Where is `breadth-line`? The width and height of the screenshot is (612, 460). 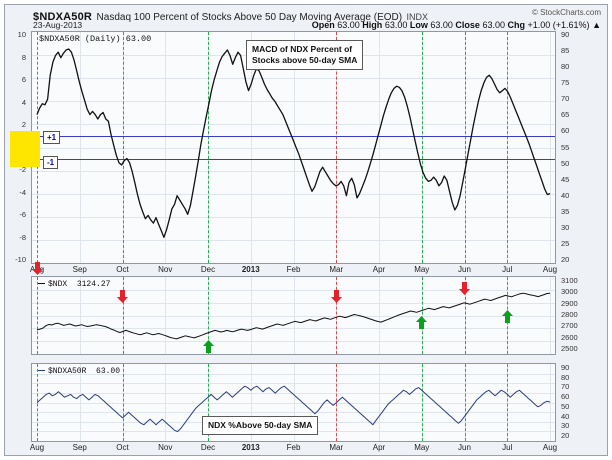 breadth-line is located at coordinates (293, 409).